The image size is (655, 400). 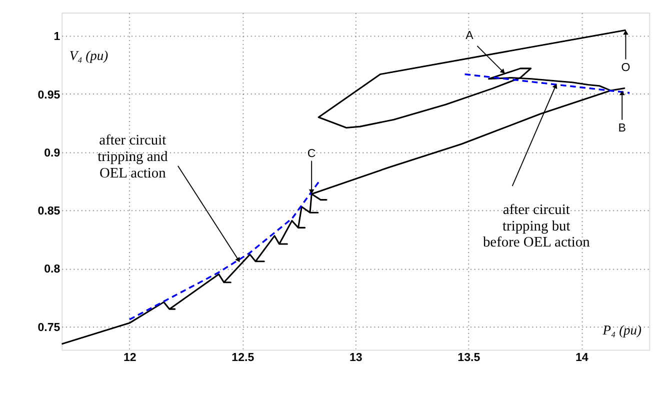 What do you see at coordinates (311, 154) in the screenshot?
I see `annotation: C` at bounding box center [311, 154].